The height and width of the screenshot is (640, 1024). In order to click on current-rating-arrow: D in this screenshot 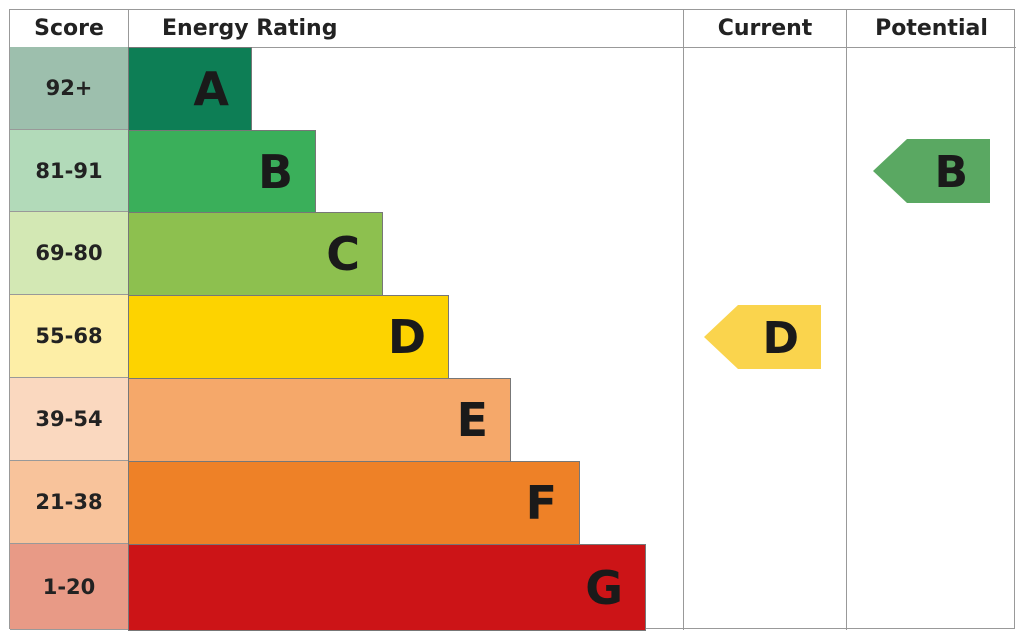, I will do `click(762, 336)`.